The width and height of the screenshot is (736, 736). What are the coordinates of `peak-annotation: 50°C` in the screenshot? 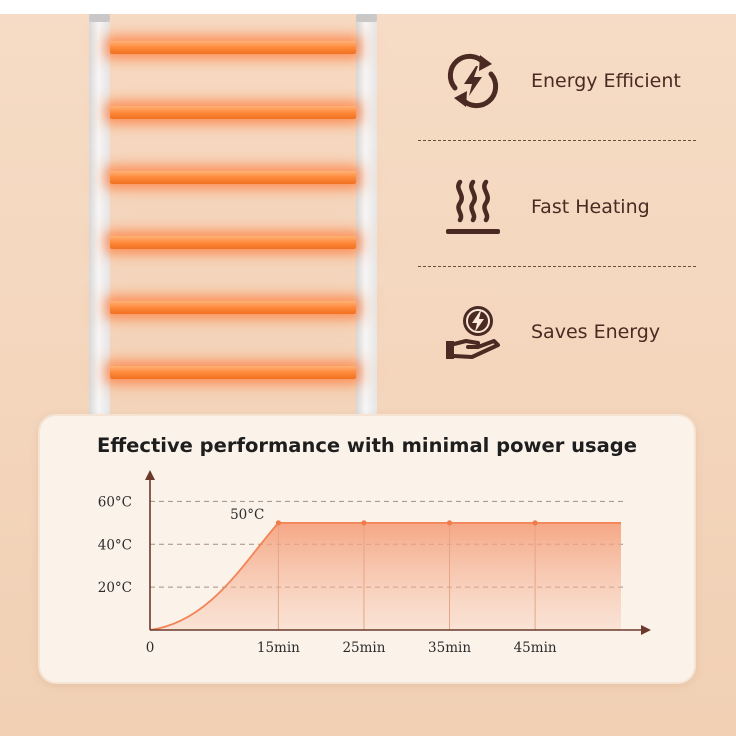 It's located at (247, 515).